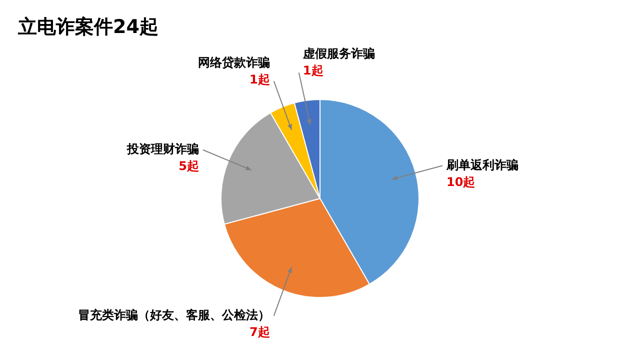  What do you see at coordinates (234, 62) in the screenshot?
I see `slice-label: 网络贷款诈骗` at bounding box center [234, 62].